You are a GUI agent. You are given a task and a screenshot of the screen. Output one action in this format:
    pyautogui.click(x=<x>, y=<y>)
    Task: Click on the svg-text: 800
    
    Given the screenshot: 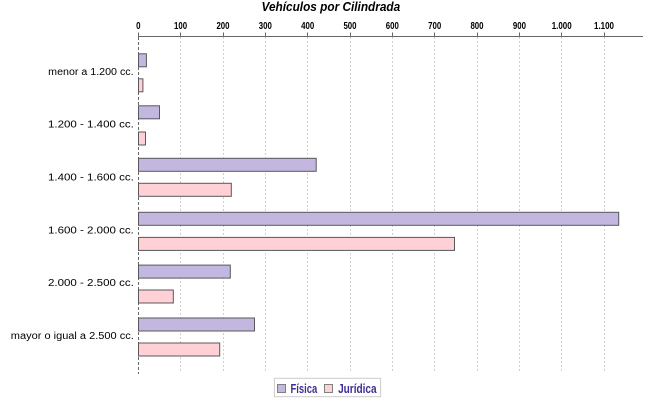 What is the action you would take?
    pyautogui.click(x=476, y=26)
    